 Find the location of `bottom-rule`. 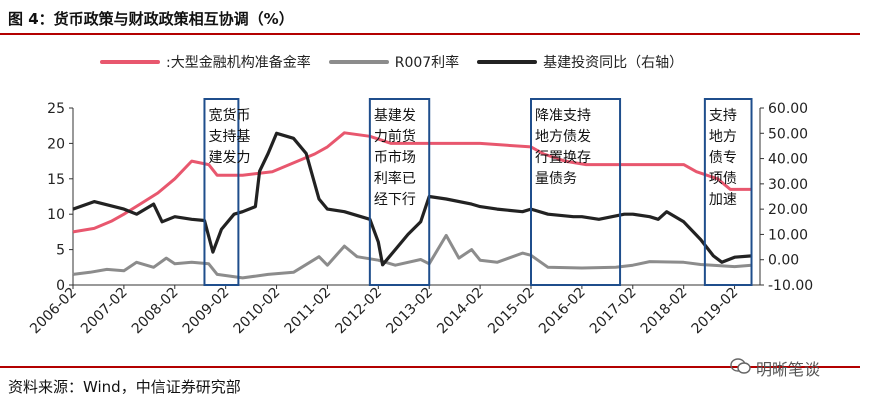

bottom-rule is located at coordinates (430, 367).